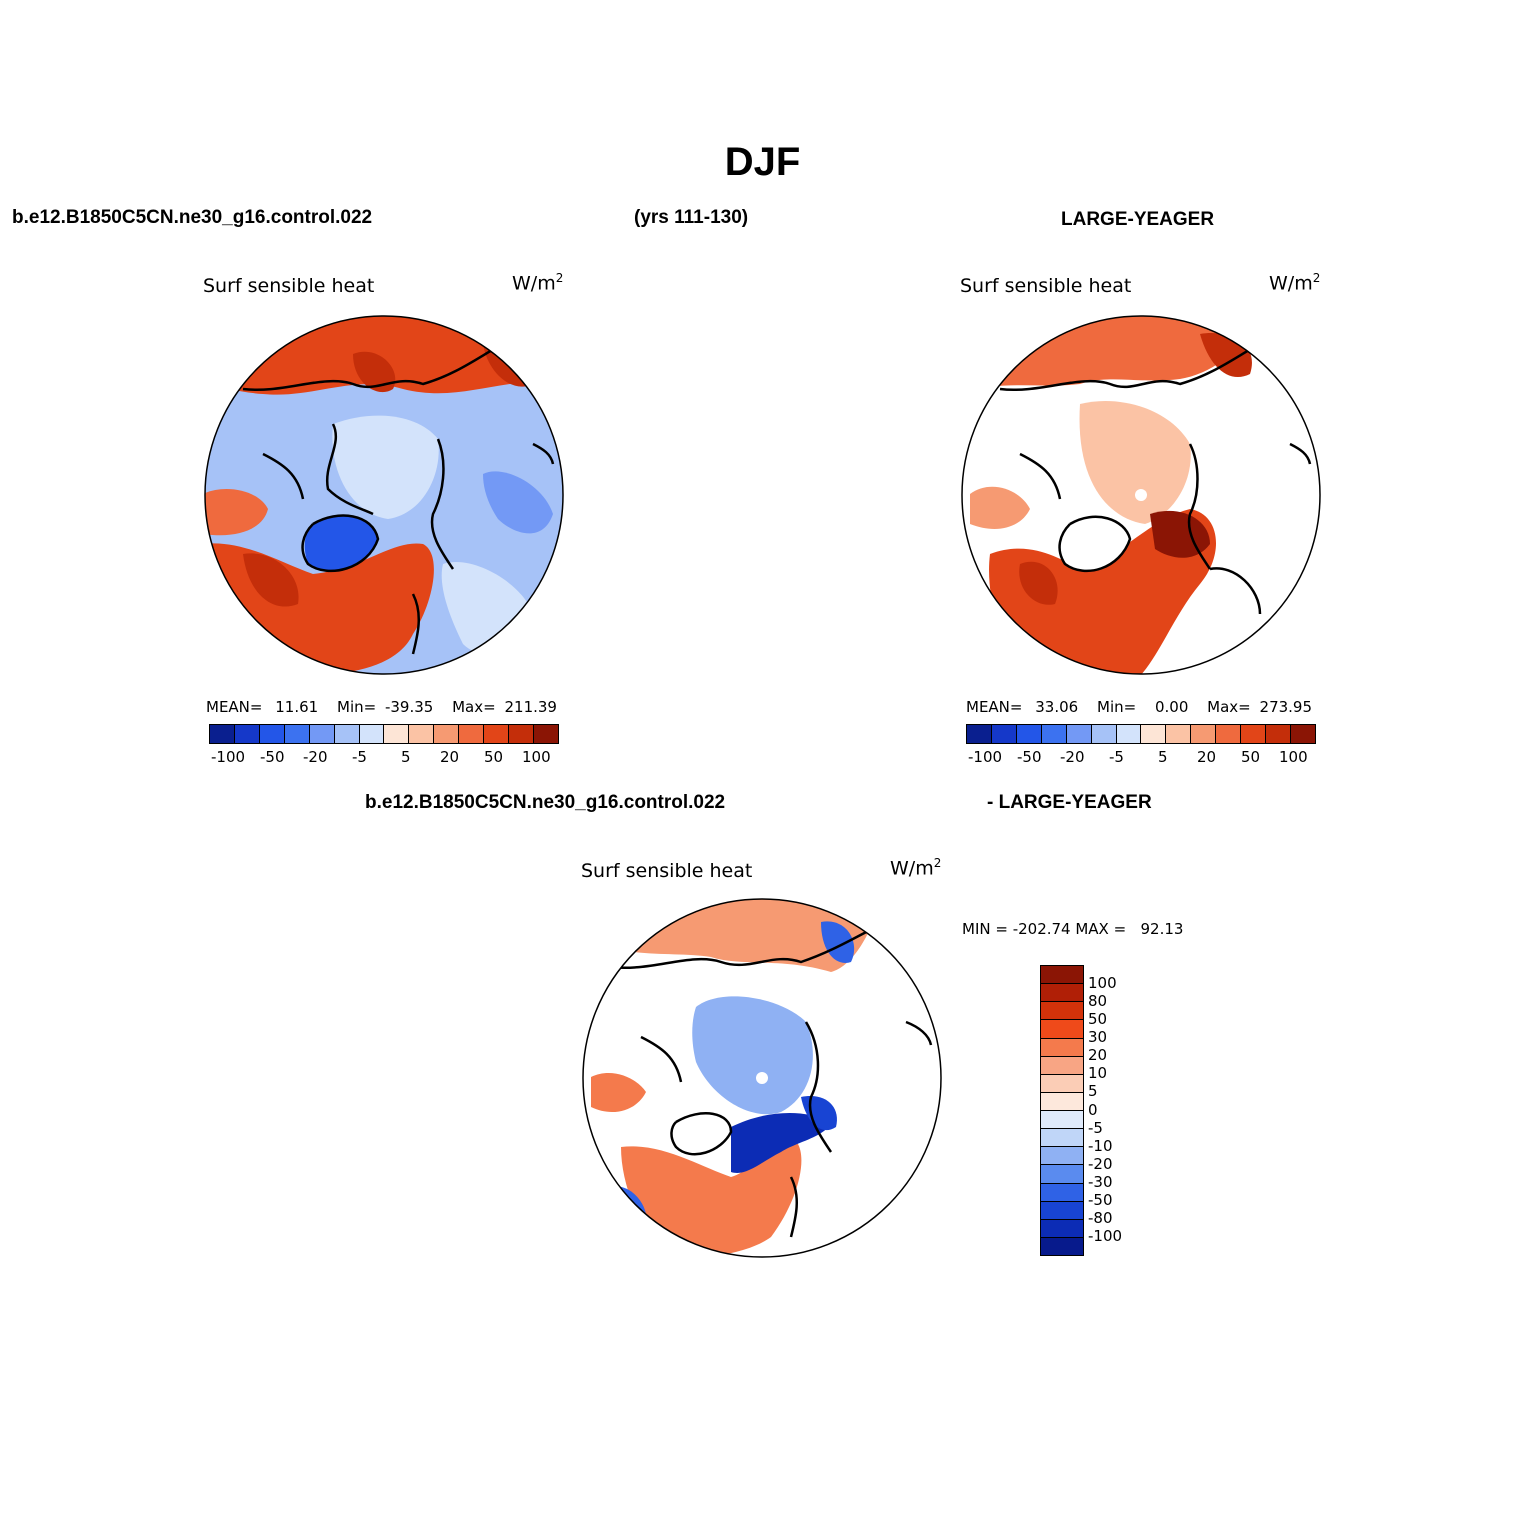 The height and width of the screenshot is (1525, 1525). I want to click on diff-map-border, so click(762, 1078).